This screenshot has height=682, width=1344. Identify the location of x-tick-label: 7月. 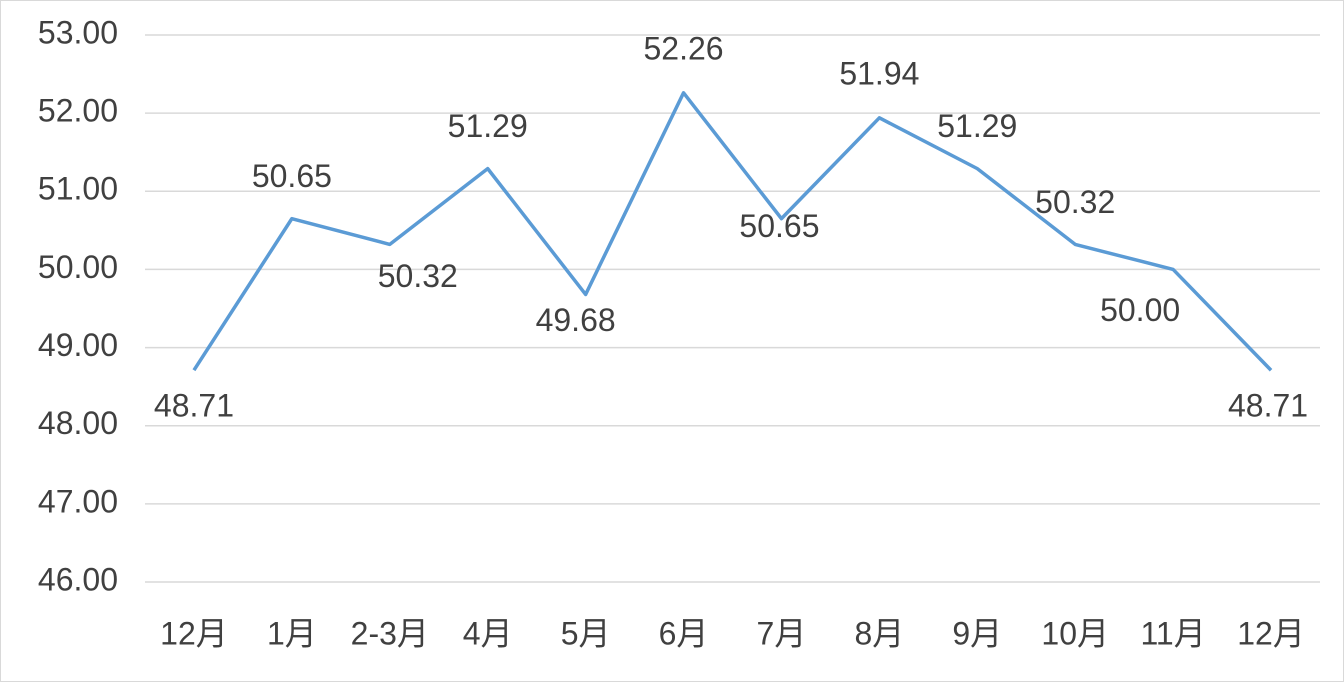
(782, 633).